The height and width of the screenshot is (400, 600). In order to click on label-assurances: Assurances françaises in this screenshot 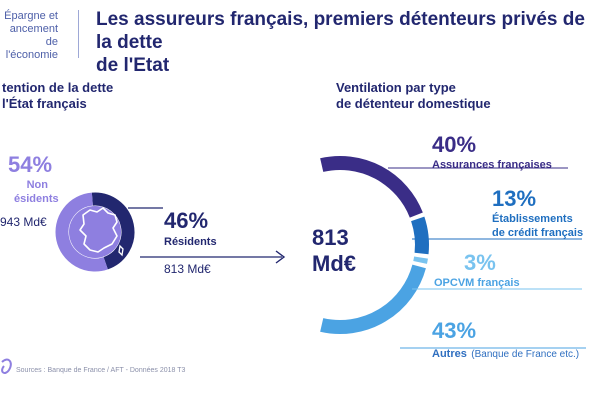, I will do `click(492, 165)`.